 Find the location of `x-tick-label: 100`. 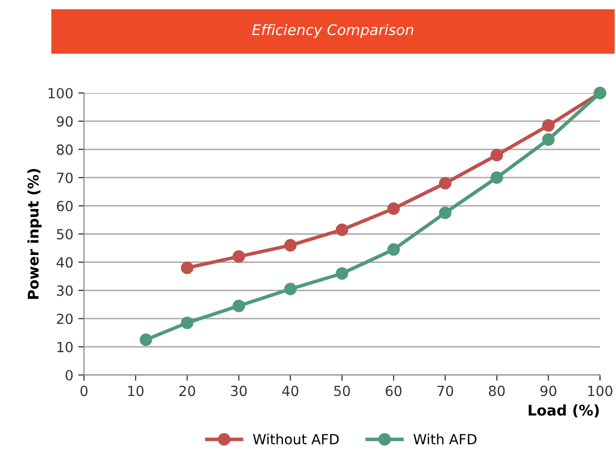

x-tick-label: 100 is located at coordinates (600, 391).